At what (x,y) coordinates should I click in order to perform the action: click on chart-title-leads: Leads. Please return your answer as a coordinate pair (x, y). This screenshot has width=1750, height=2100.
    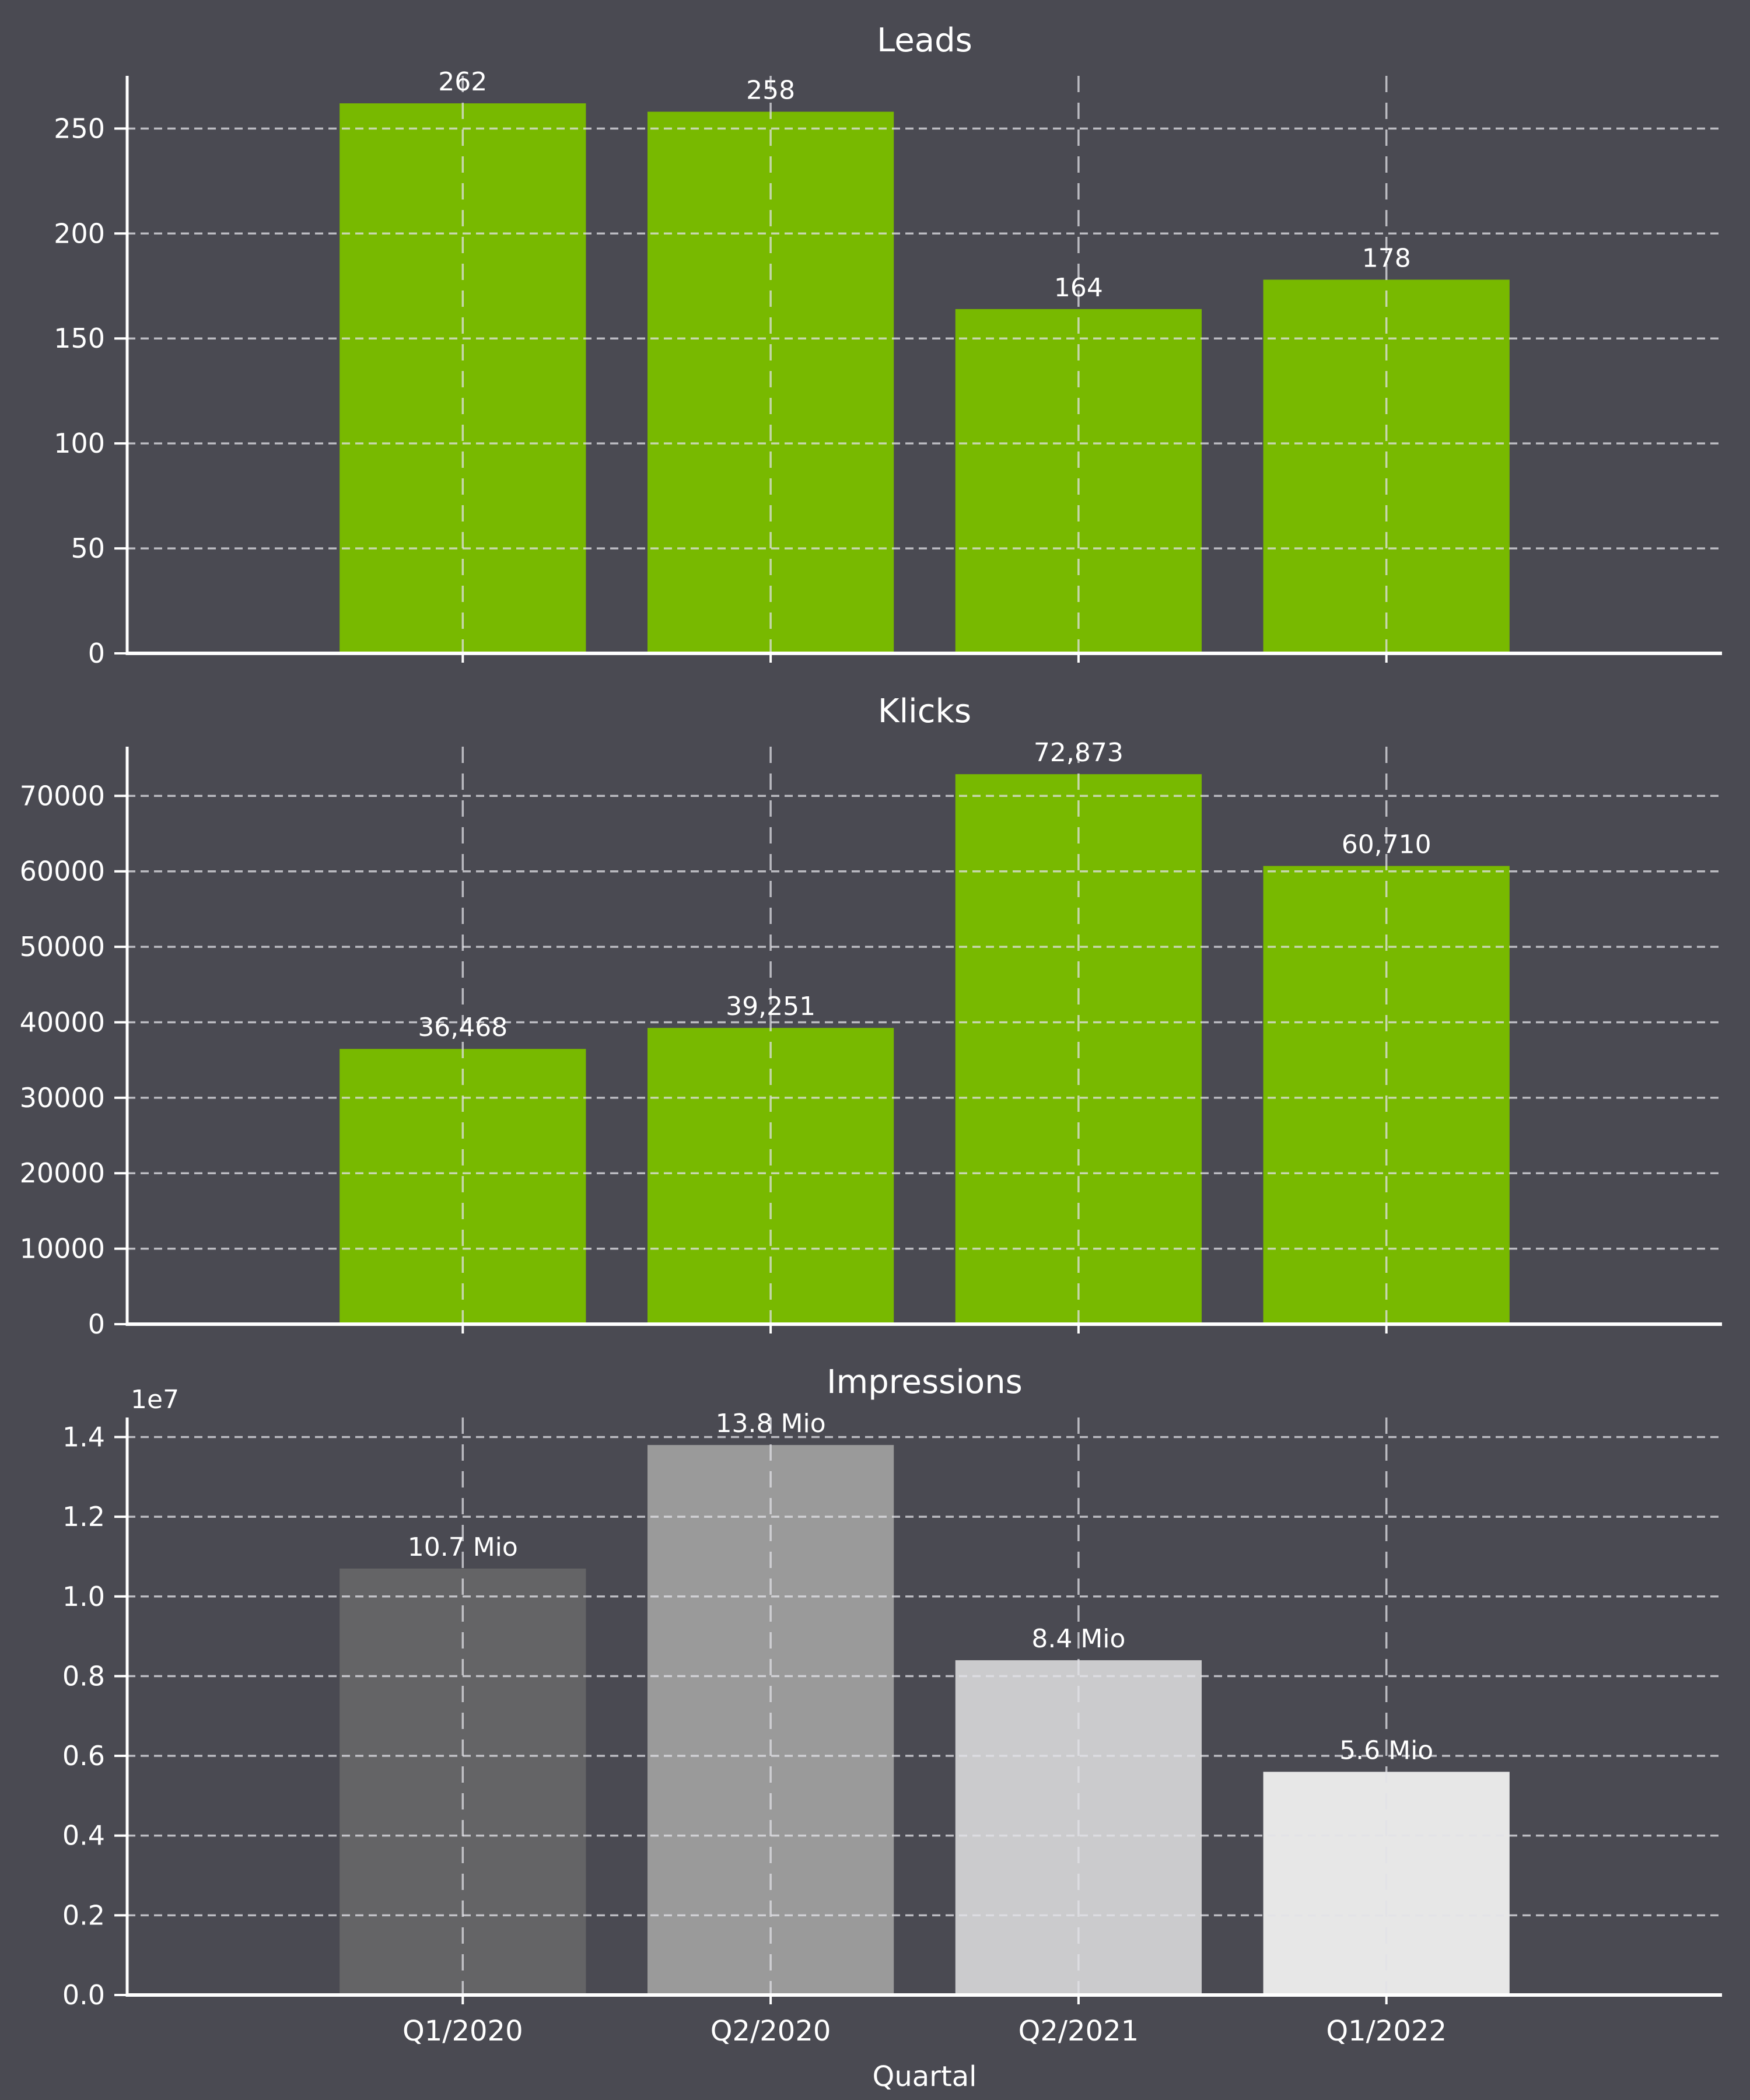
    Looking at the image, I should click on (924, 41).